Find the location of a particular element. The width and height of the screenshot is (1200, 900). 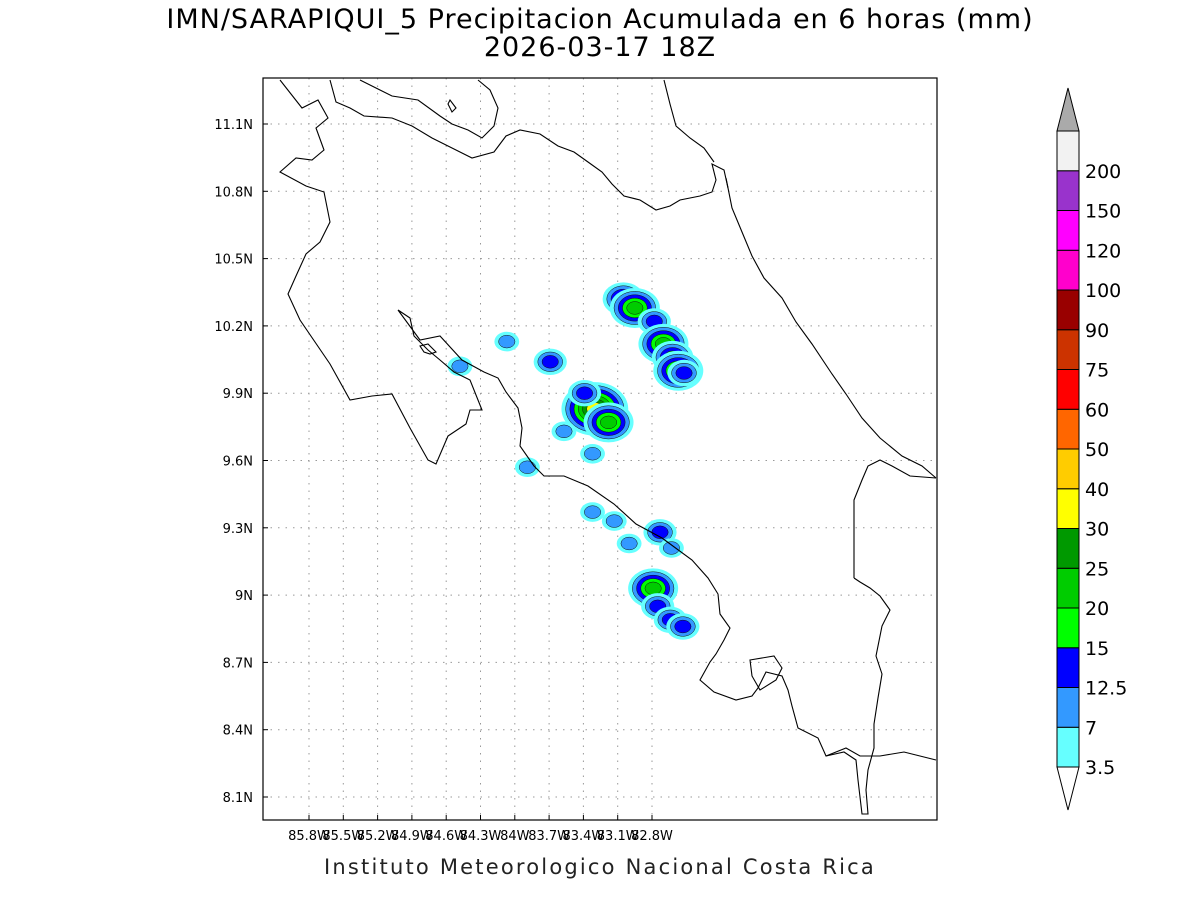

colorbar-label: 15 is located at coordinates (1097, 649).